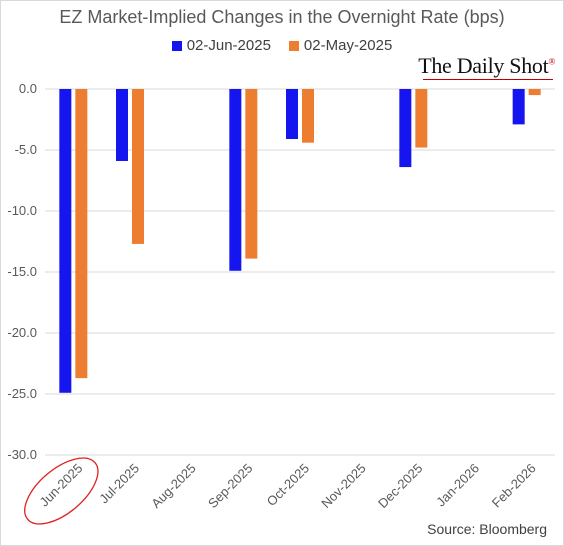 The height and width of the screenshot is (546, 564). Describe the element at coordinates (400, 486) in the screenshot. I see `x-tick-label: Dec-2025` at that location.